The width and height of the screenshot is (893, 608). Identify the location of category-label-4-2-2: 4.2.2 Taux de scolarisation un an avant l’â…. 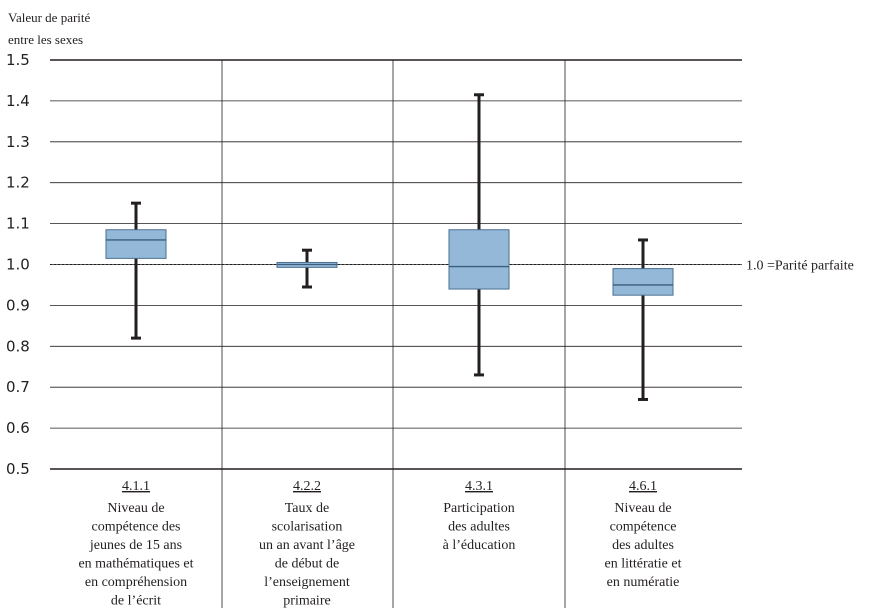
(307, 543).